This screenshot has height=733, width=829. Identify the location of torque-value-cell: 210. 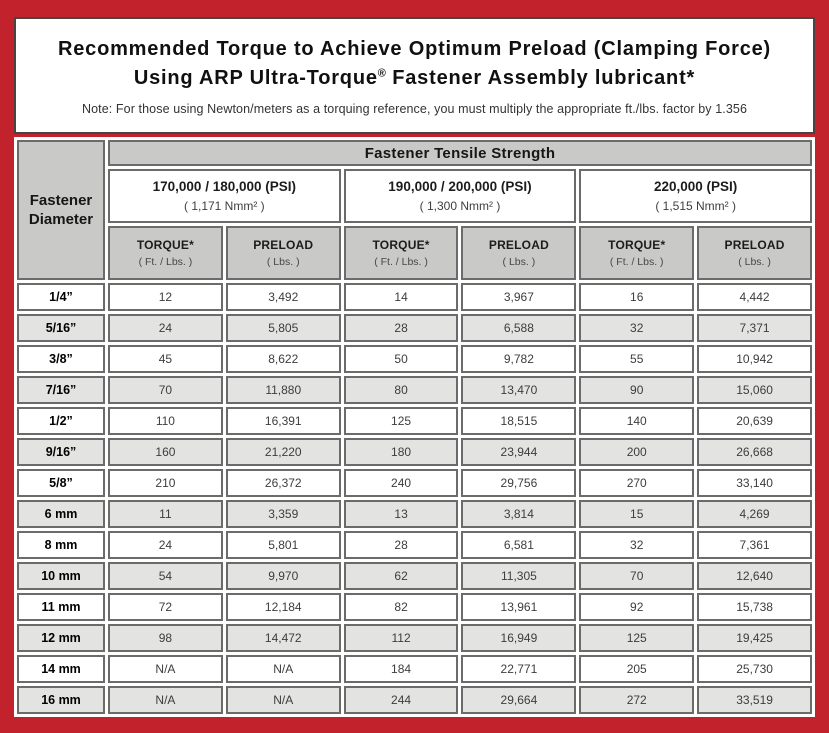
(165, 483).